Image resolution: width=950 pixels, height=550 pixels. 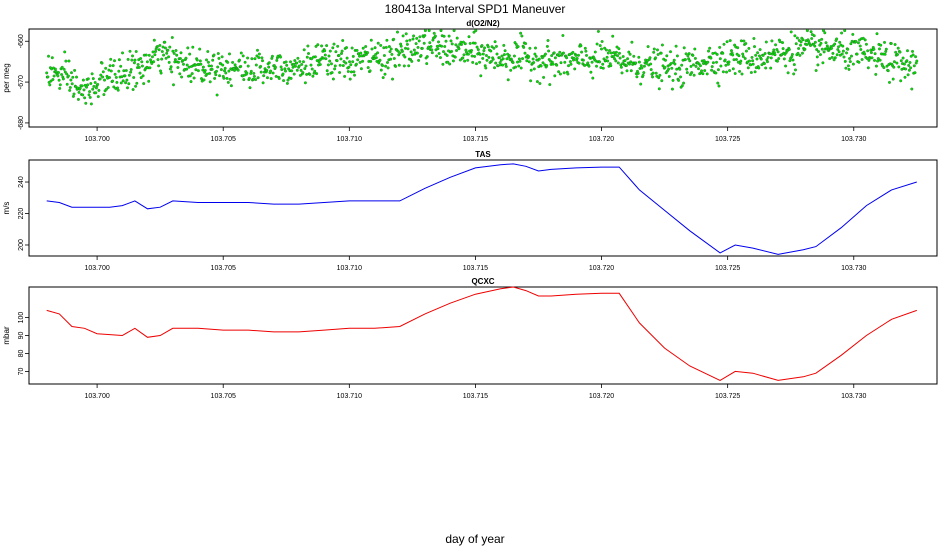 I want to click on figure-title: 180413a Interval SPD1 Maneuver, so click(x=475, y=9).